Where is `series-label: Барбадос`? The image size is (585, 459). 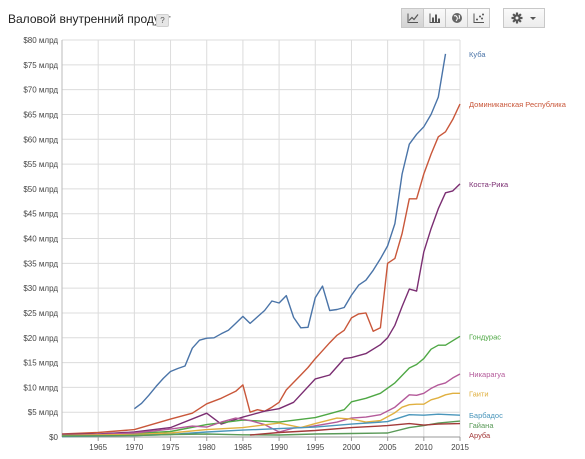 series-label: Барбадос is located at coordinates (486, 415).